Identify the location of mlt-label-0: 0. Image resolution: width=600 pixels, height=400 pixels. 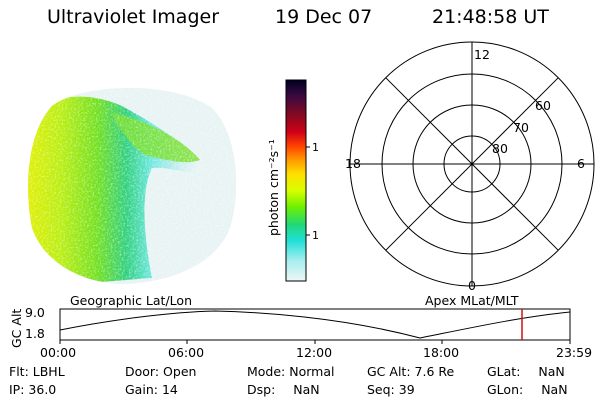
(472, 285).